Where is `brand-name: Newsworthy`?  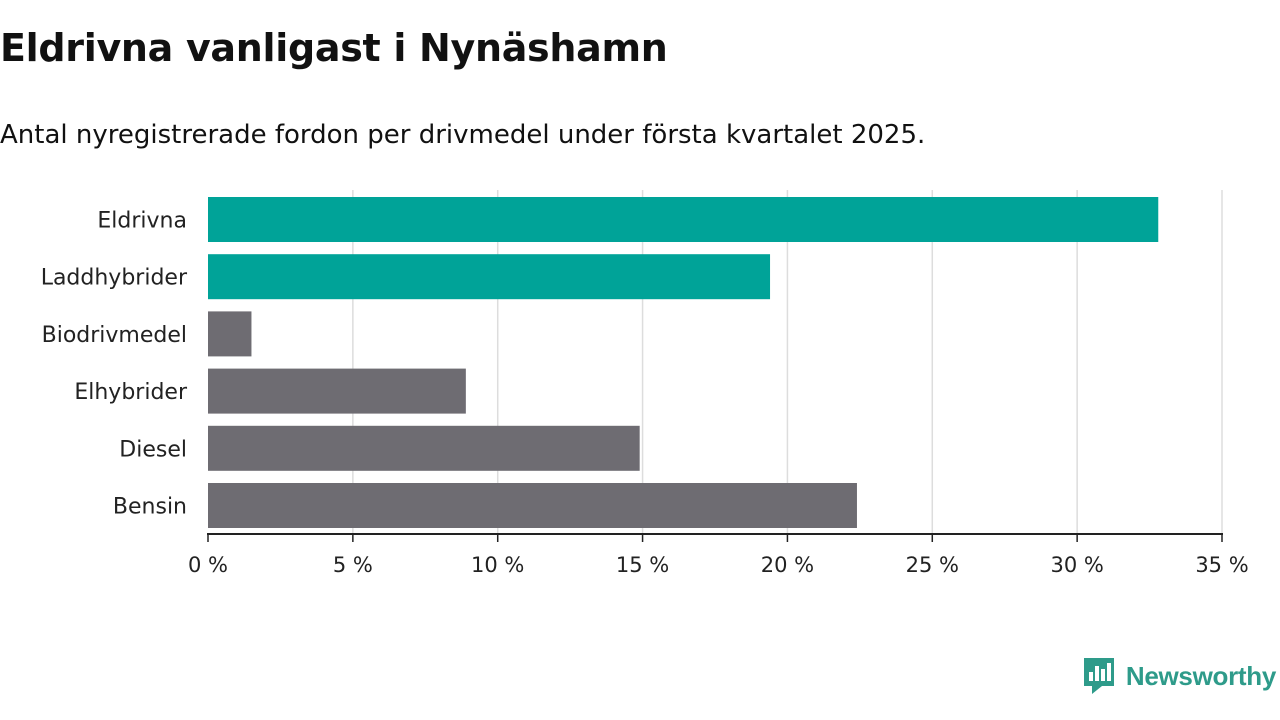 brand-name: Newsworthy is located at coordinates (1200, 675).